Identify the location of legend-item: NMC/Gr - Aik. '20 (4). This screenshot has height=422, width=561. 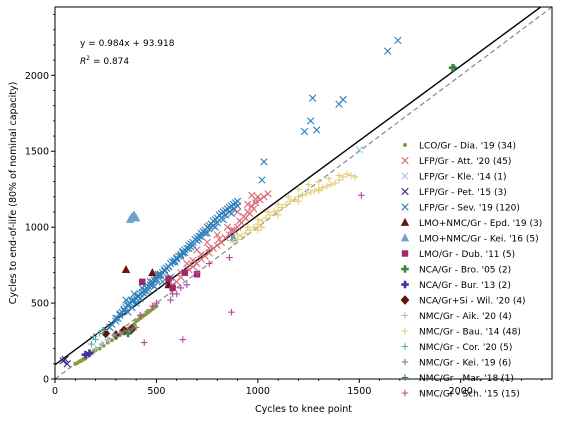
(456, 317).